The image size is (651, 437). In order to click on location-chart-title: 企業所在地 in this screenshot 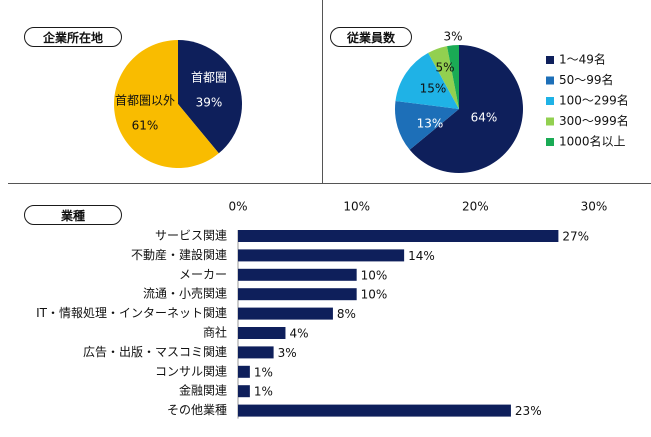, I will do `click(73, 37)`.